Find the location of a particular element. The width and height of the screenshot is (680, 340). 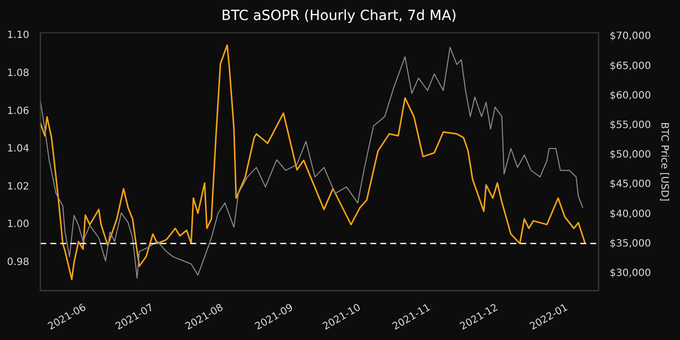

y2-tick-label: $70,000 is located at coordinates (631, 36).